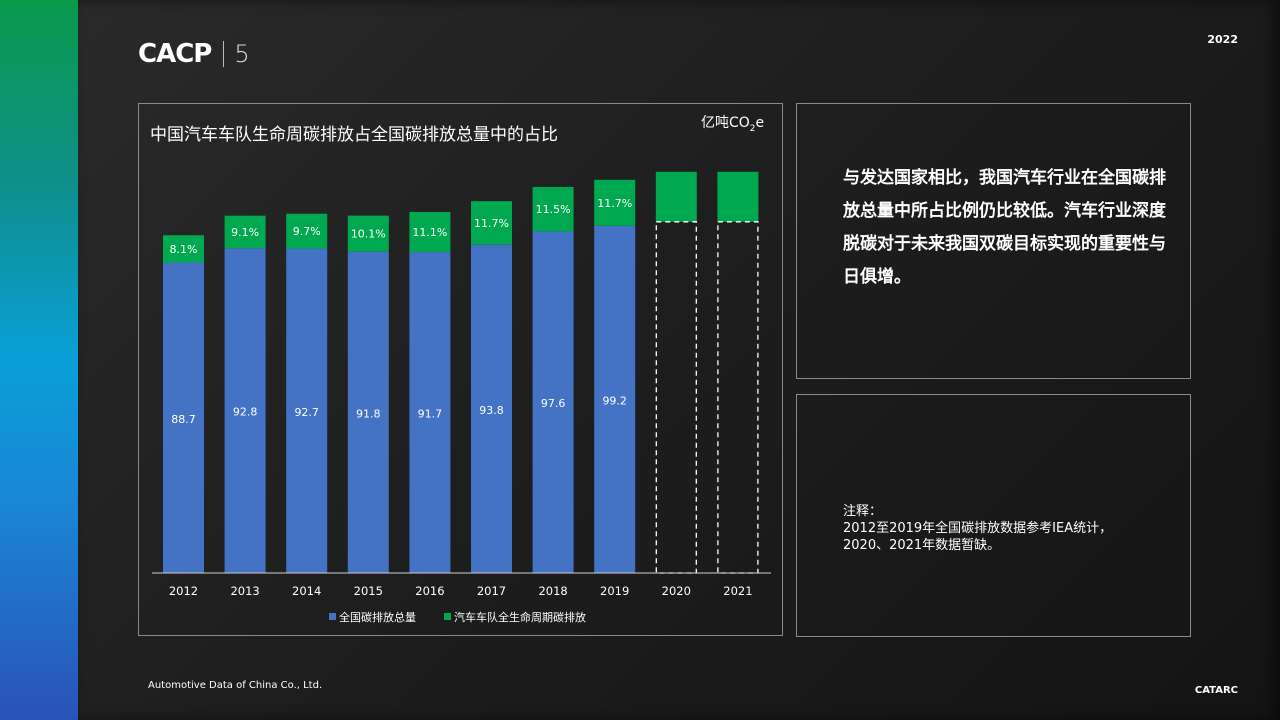 This screenshot has width=1280, height=720. Describe the element at coordinates (306, 591) in the screenshot. I see `x-tick-label: 2014` at that location.